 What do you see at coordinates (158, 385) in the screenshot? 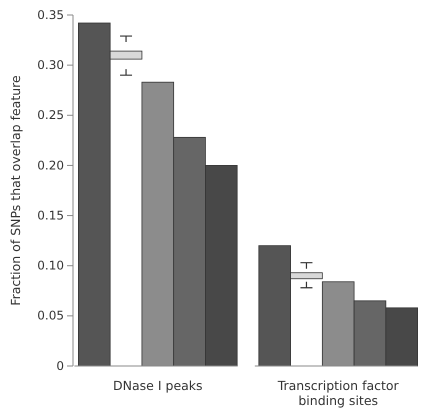
I see `x-tick-label: DNase I peaks` at bounding box center [158, 385].